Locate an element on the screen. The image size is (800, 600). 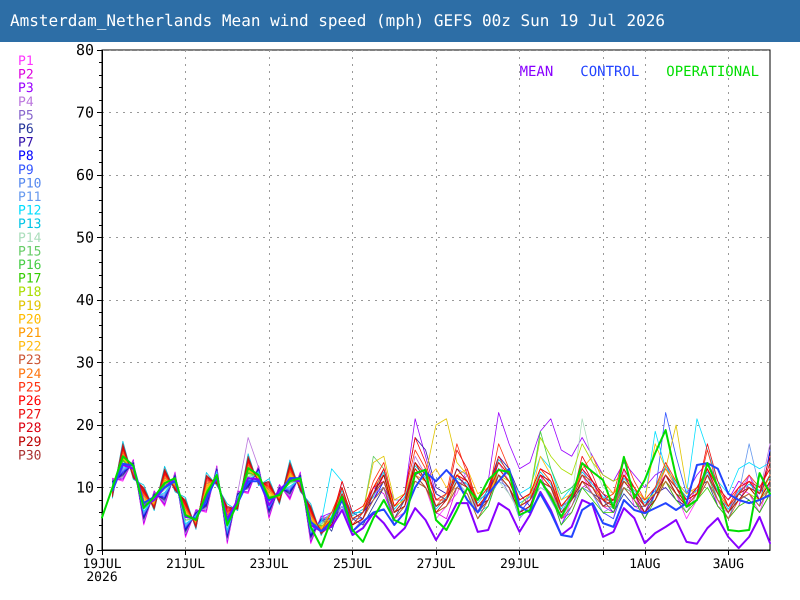
y-tick-label: 80 is located at coordinates (85, 50).